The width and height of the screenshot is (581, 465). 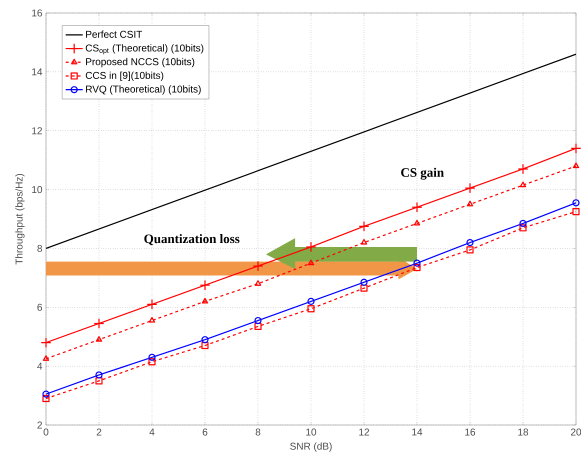 What do you see at coordinates (311, 447) in the screenshot?
I see `x-axis-title: SNR (dB)` at bounding box center [311, 447].